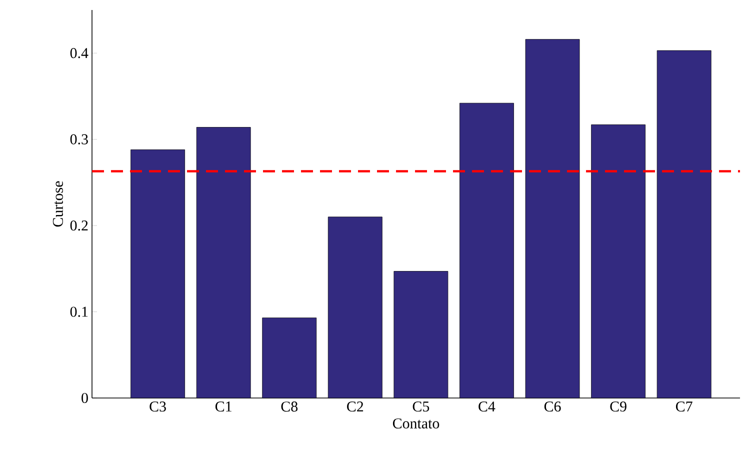  What do you see at coordinates (552, 407) in the screenshot?
I see `x-tick-label: C6` at bounding box center [552, 407].